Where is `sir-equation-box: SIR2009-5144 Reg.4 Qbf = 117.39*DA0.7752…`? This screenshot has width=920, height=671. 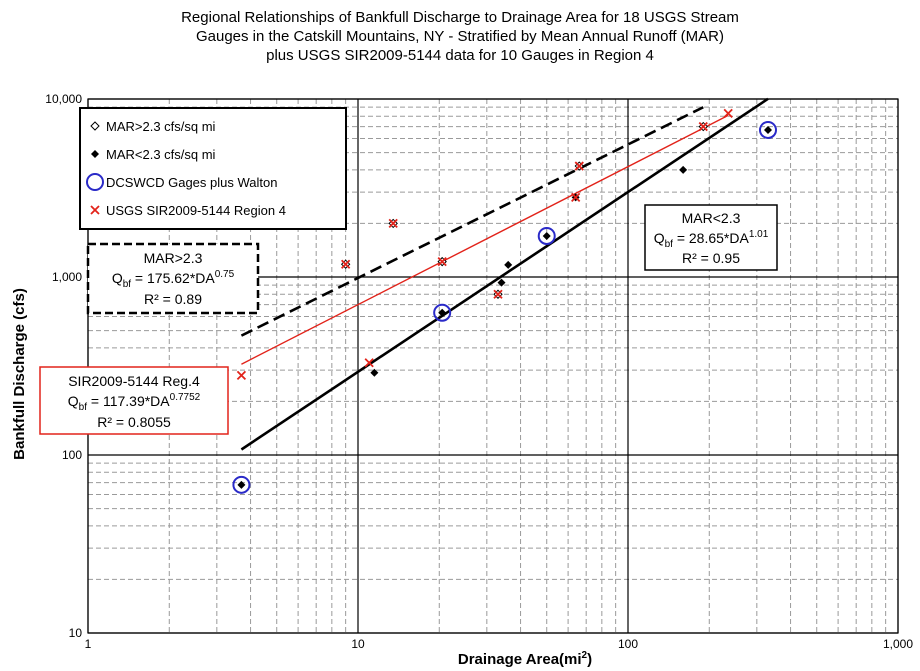
sir-equation-box: SIR2009-5144 Reg.4 Qbf = 117.39*DA0.7752… is located at coordinates (134, 400).